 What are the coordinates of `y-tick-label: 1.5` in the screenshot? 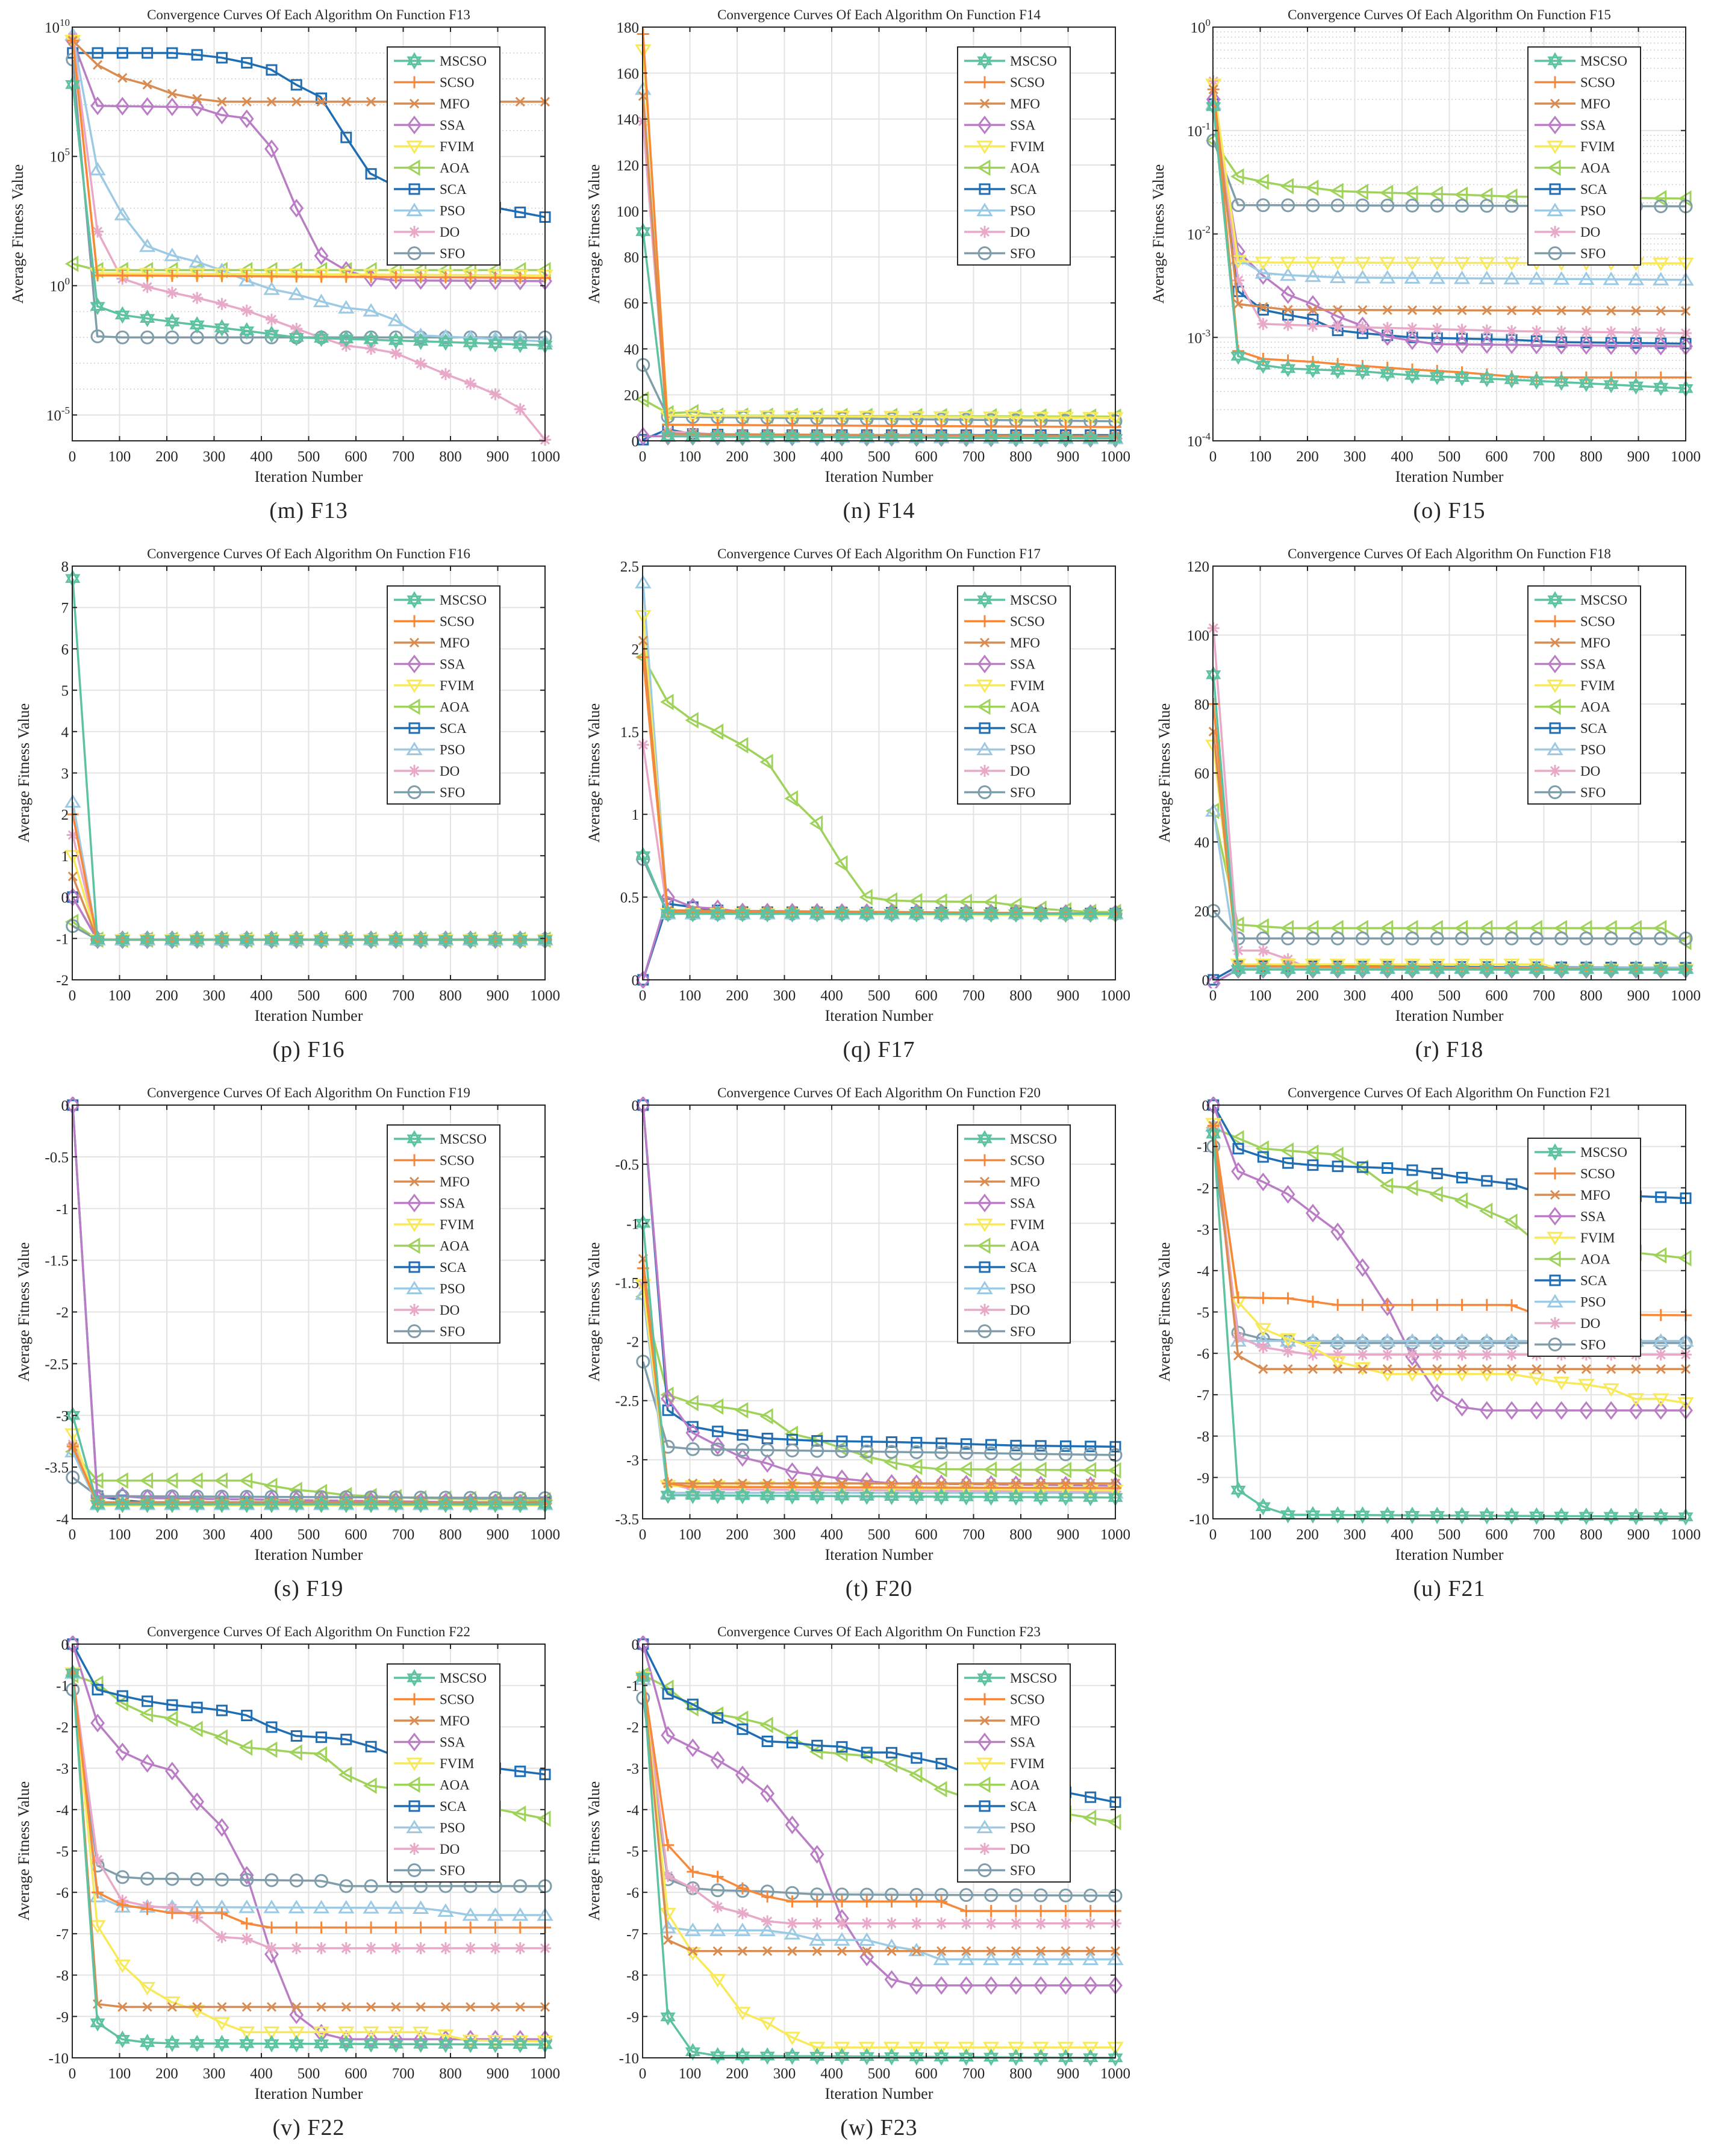 It's located at (629, 732).